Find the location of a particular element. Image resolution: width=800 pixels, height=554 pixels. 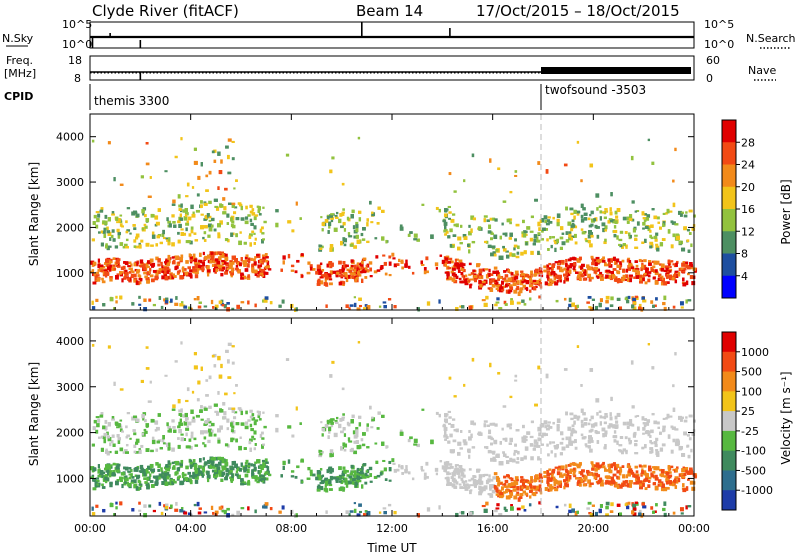

colorbar-tick-label: 100 is located at coordinates (751, 391).